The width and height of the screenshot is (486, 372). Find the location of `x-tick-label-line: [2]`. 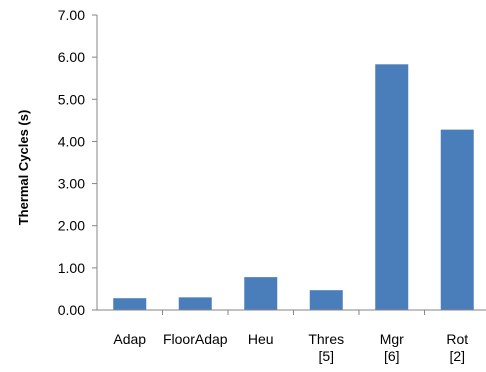

x-tick-label-line: [2] is located at coordinates (457, 356).